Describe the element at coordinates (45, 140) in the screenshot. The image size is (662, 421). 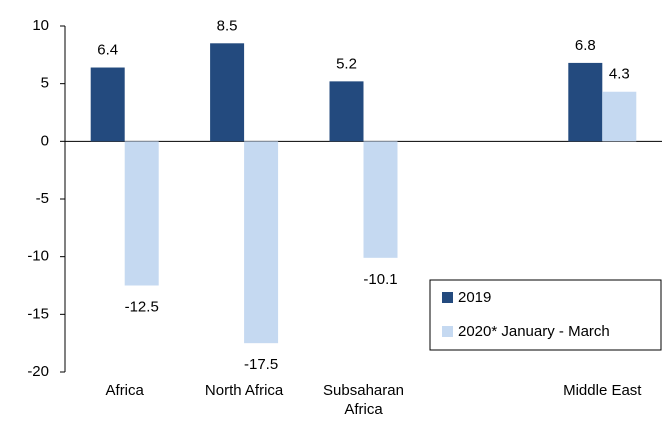
I see `y-tick-label: 0` at that location.